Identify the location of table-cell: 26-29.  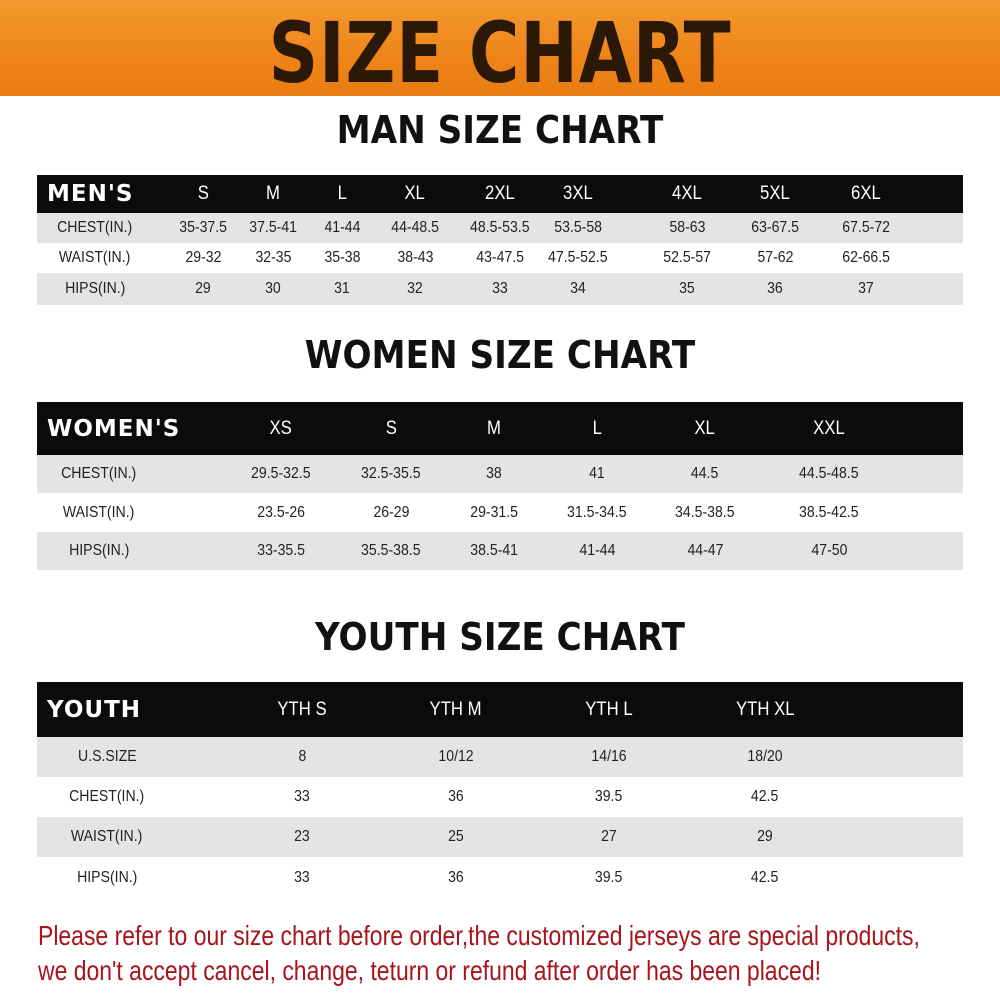
(391, 512).